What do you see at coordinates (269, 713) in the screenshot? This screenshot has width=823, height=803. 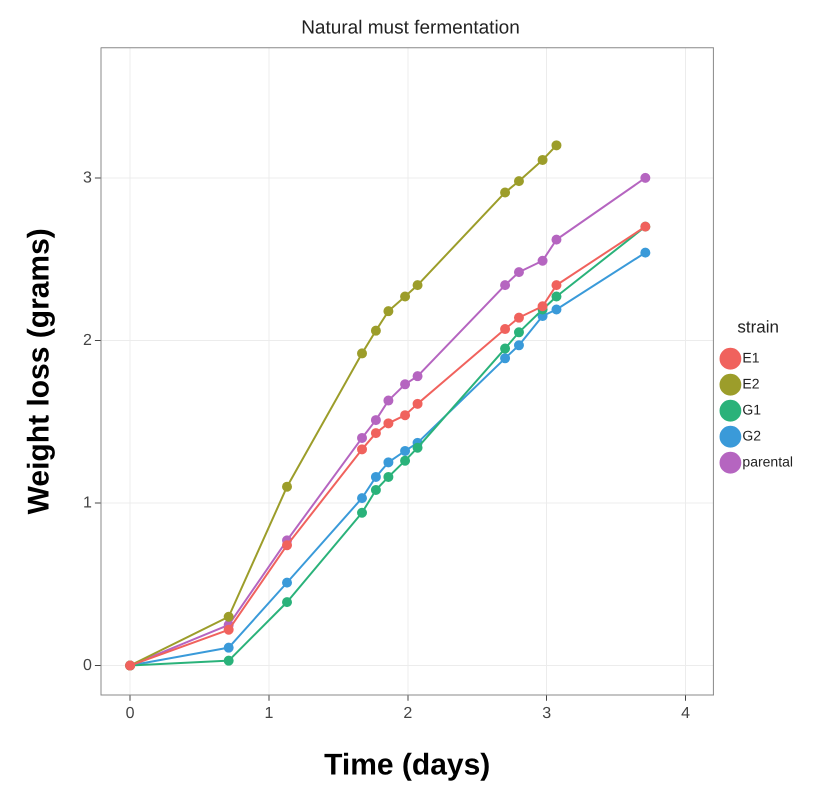 I see `x-tick-label: 1` at bounding box center [269, 713].